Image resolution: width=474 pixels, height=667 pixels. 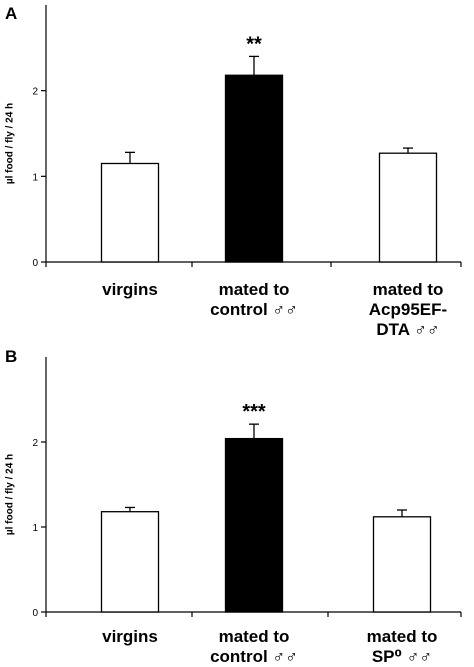 I want to click on significance-label: **, so click(x=254, y=44).